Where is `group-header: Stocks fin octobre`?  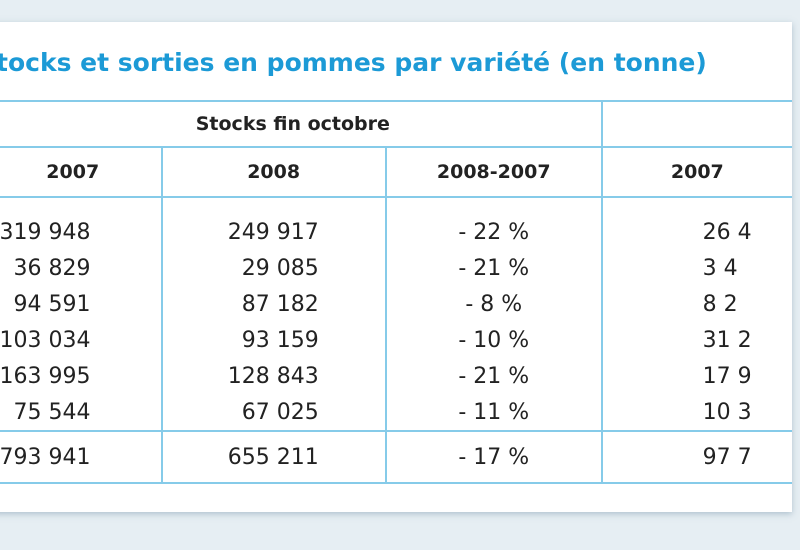
group-header: Stocks fin octobre is located at coordinates (301, 123).